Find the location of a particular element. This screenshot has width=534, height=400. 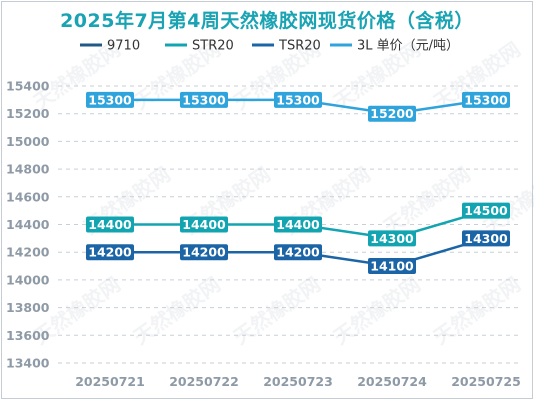

x-tick-label: 20250723 is located at coordinates (298, 381).